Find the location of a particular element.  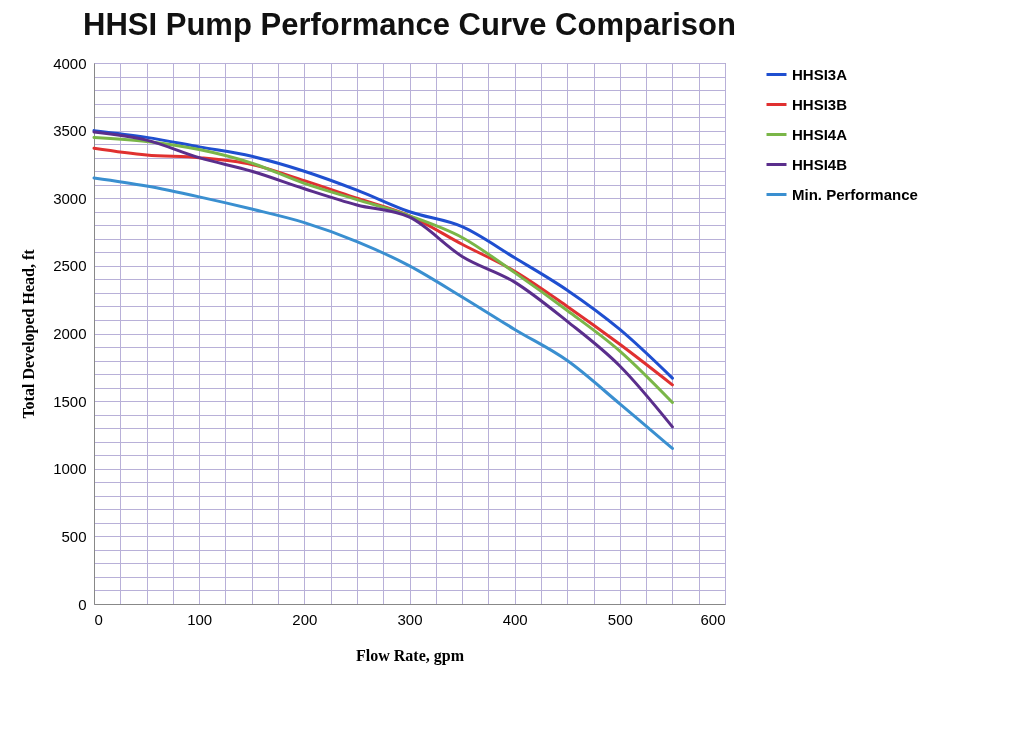

x-tick-label: 100 is located at coordinates (200, 619).